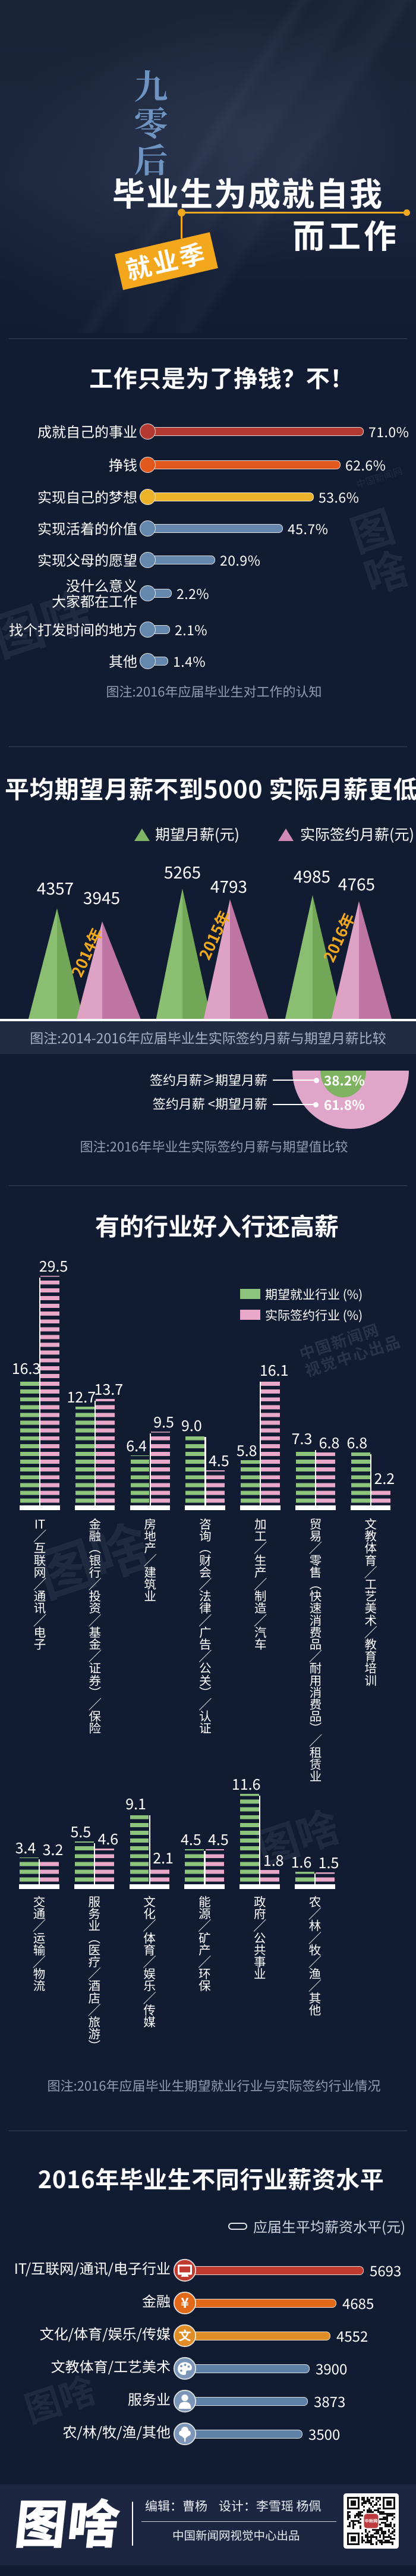  Describe the element at coordinates (371, 2521) in the screenshot. I see `svg-text: 中新网` at that location.